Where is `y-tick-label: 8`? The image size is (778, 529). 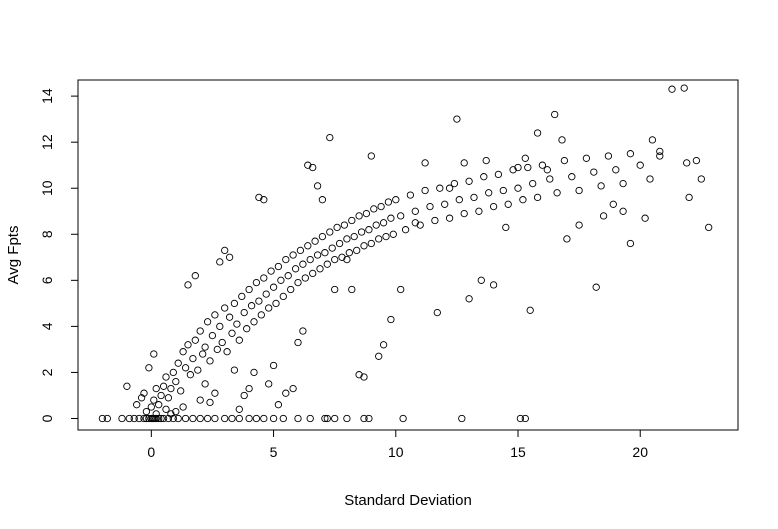 y-tick-label: 8 is located at coordinates (47, 234).